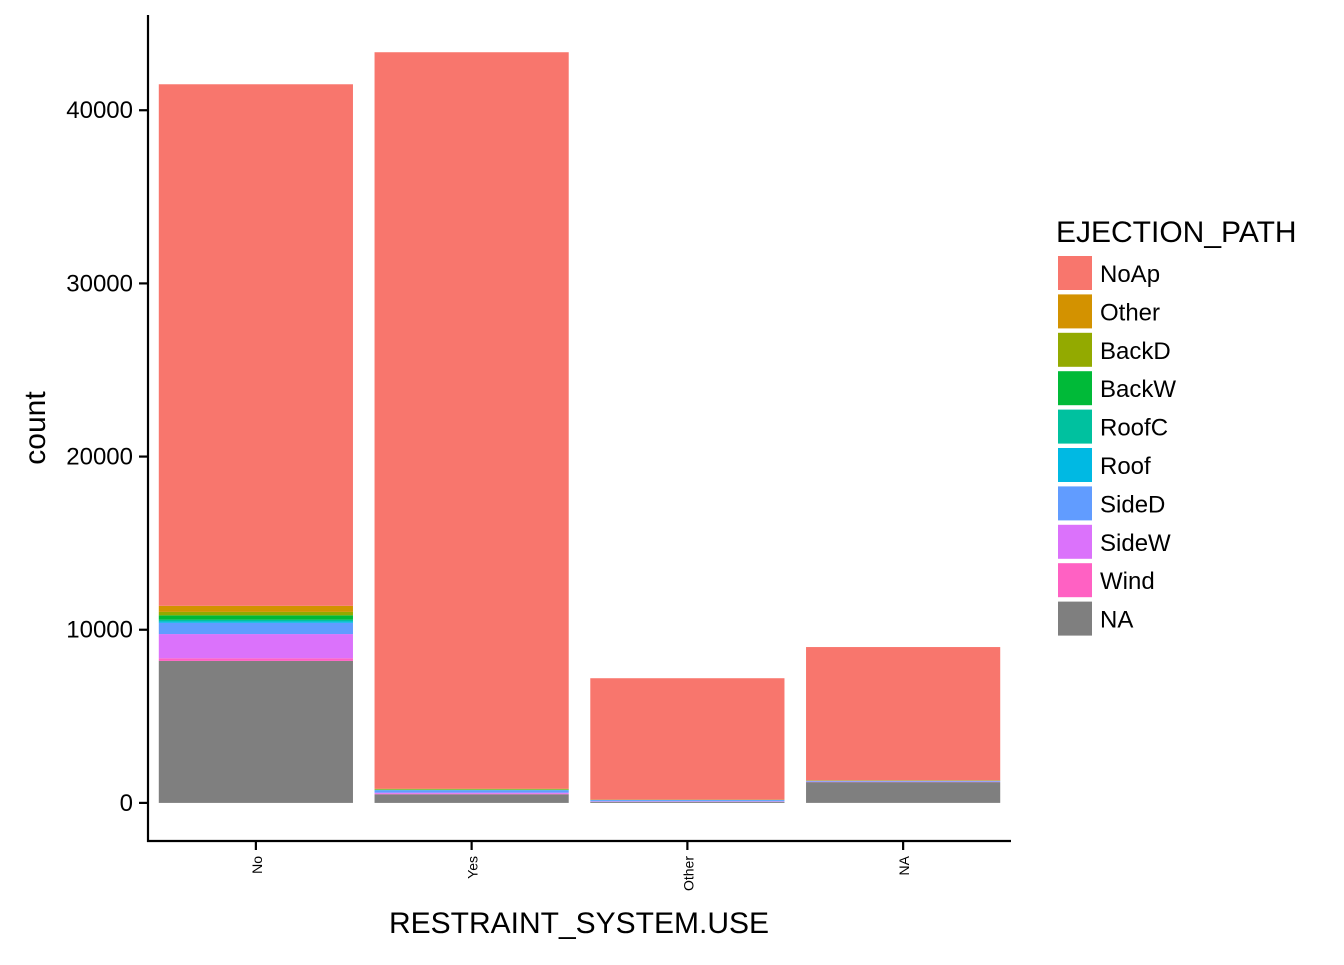  What do you see at coordinates (1134, 428) in the screenshot?
I see `legend-label-roofc: RoofC` at bounding box center [1134, 428].